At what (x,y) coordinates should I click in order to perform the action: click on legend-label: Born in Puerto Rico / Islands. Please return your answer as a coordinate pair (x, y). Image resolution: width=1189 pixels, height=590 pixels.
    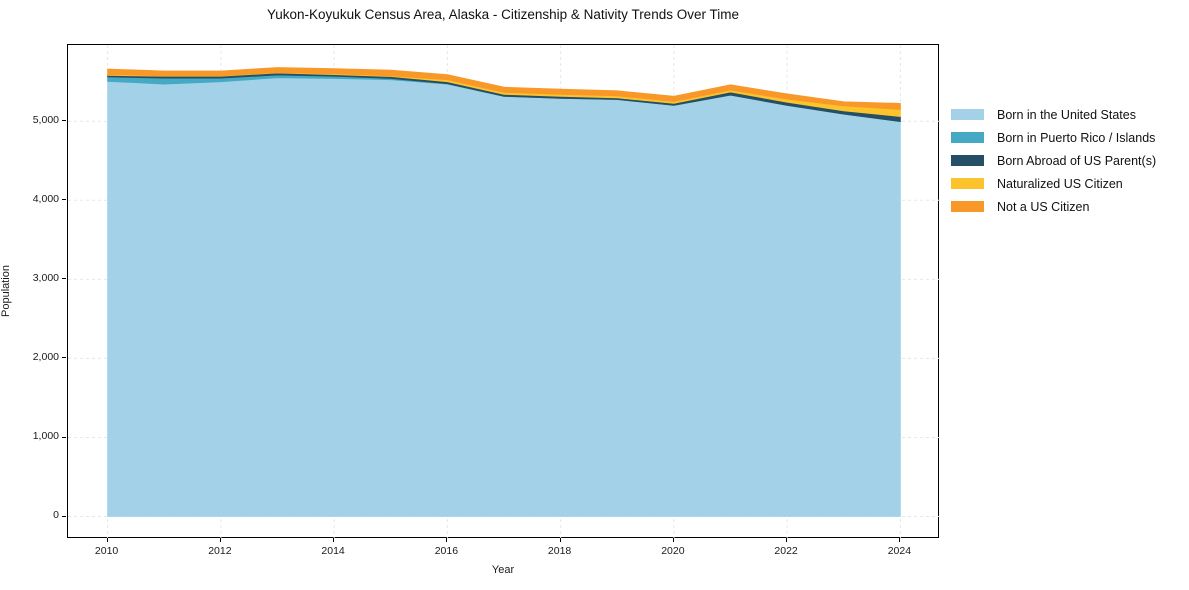
    Looking at the image, I should click on (1076, 137).